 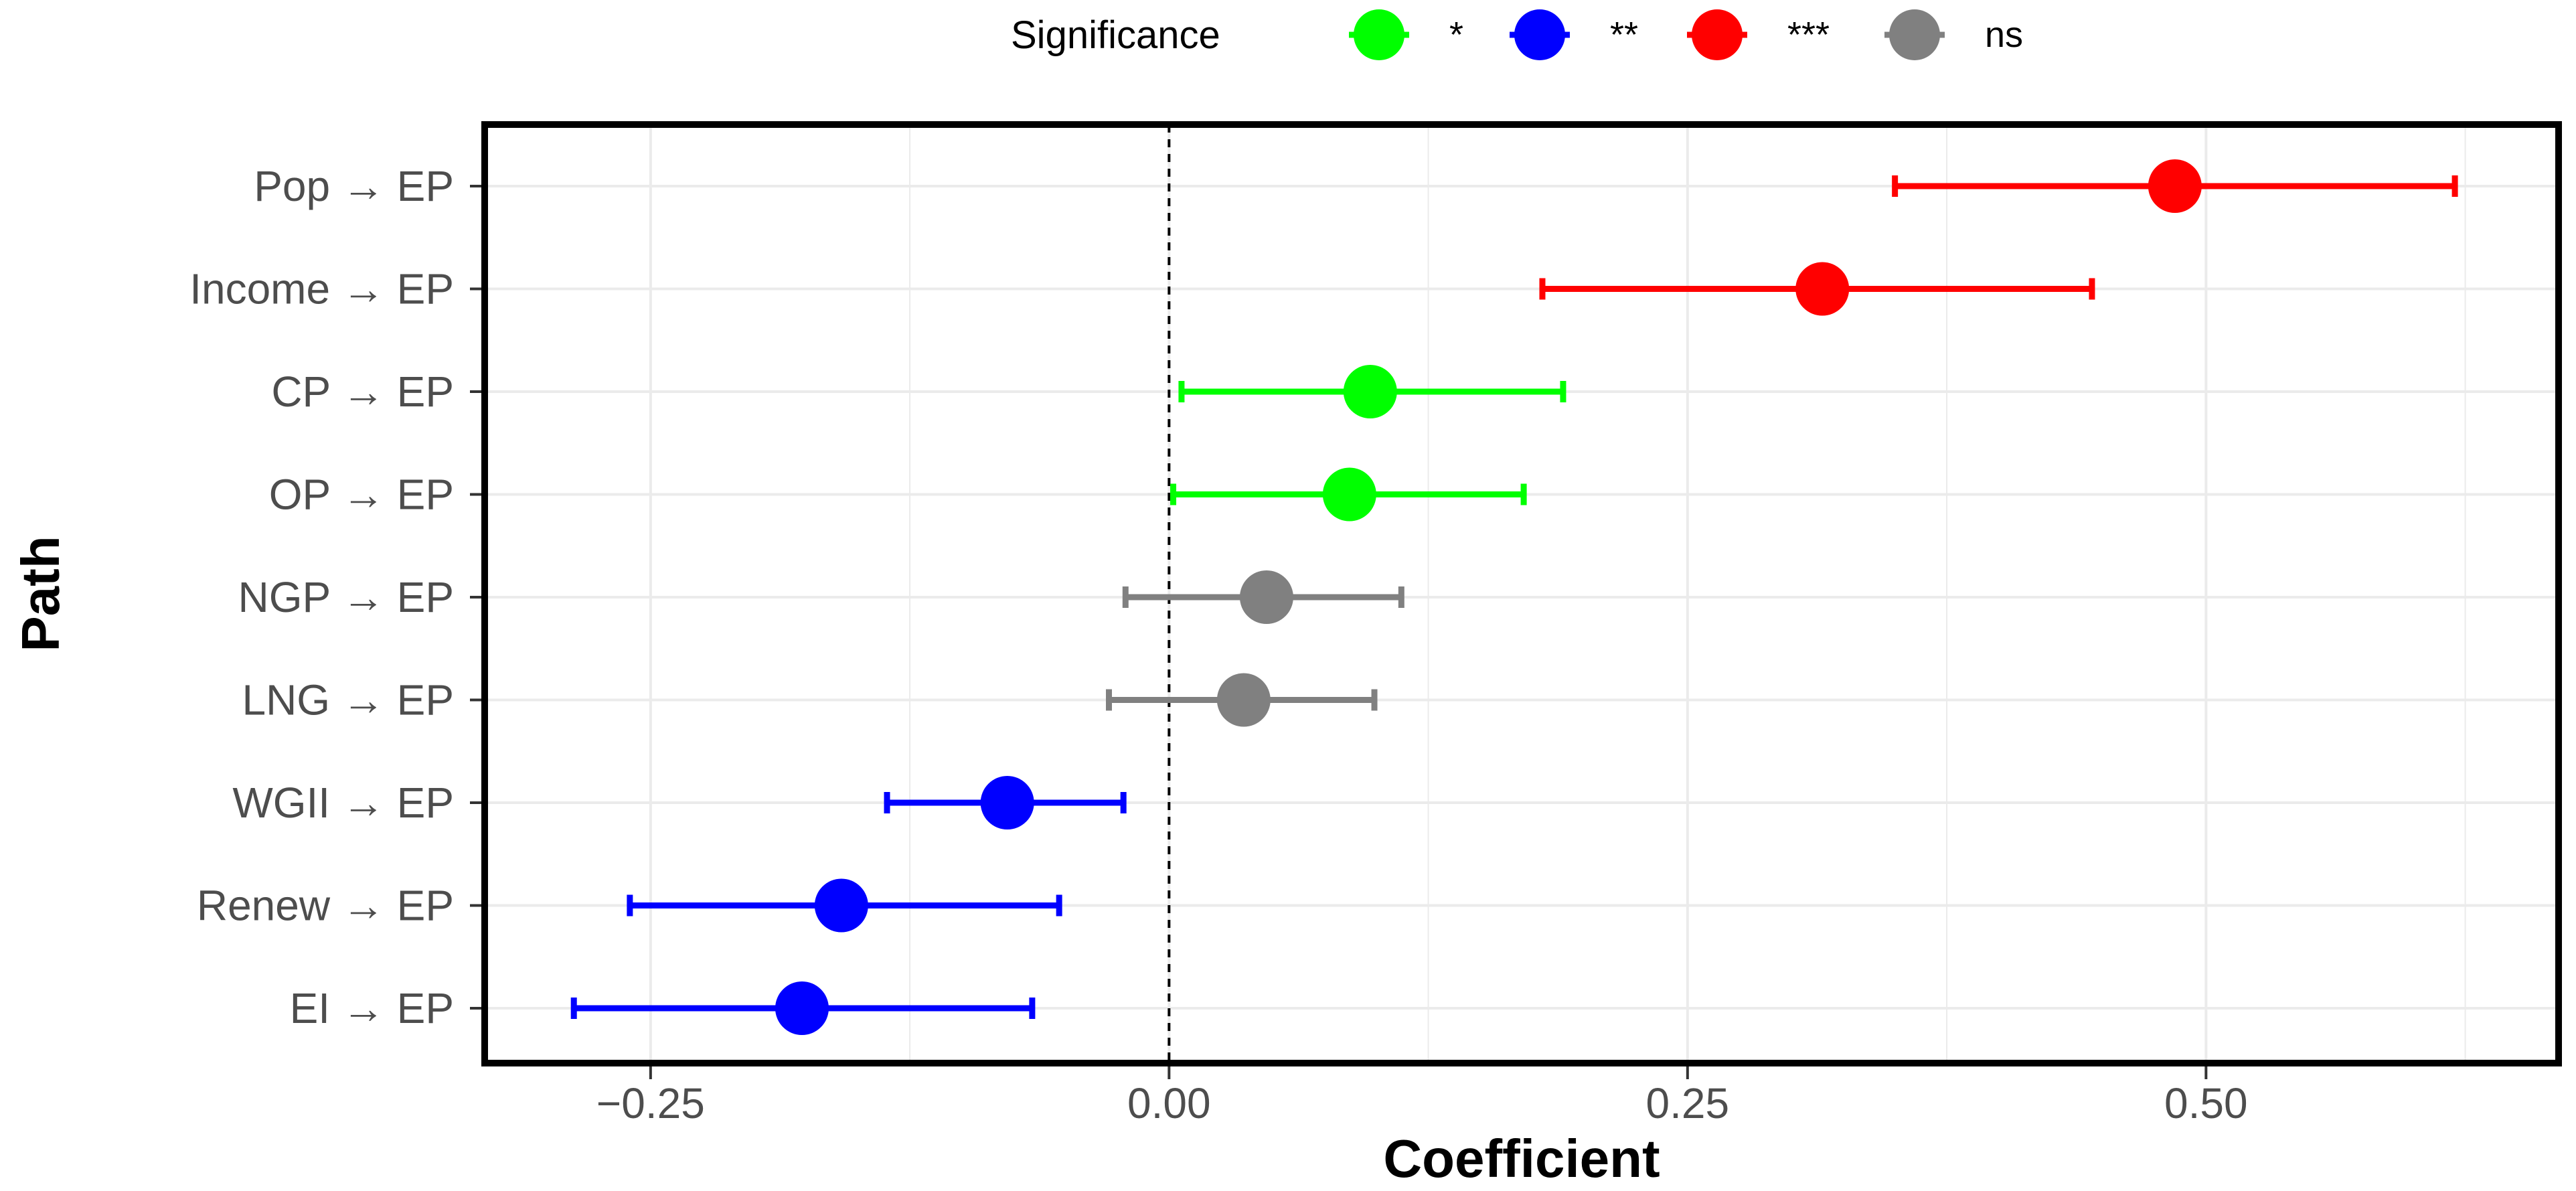 I want to click on x-tick-label: 0.50, so click(x=2206, y=1103).